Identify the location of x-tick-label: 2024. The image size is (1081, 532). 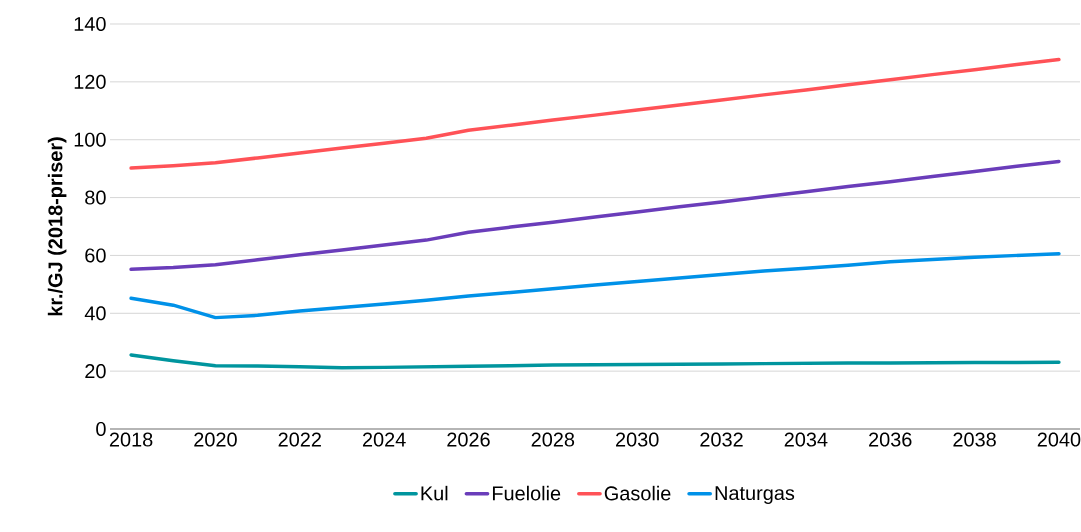
(384, 439).